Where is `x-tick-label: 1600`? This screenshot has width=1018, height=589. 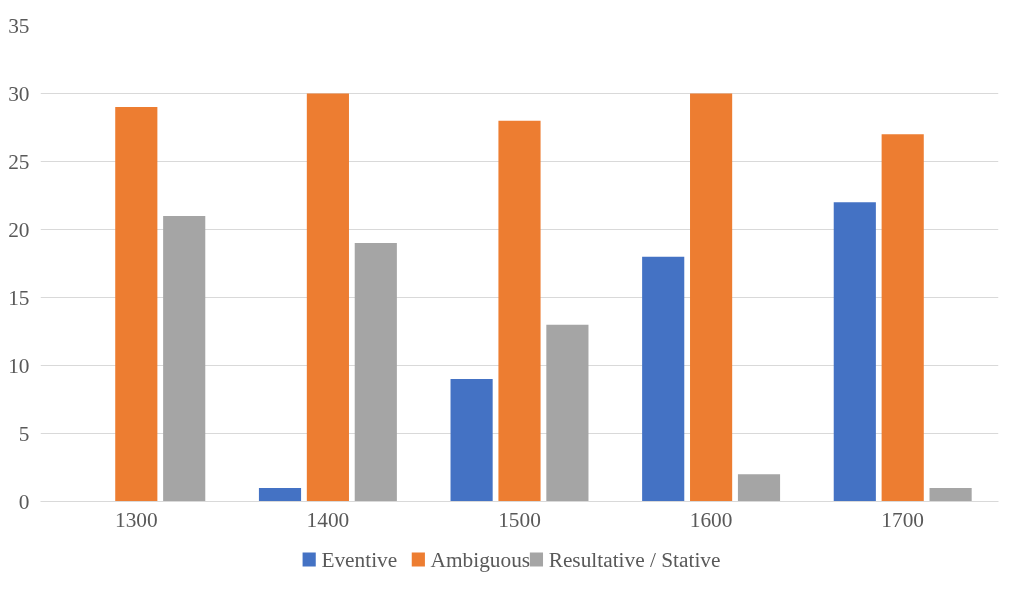
x-tick-label: 1600 is located at coordinates (711, 519).